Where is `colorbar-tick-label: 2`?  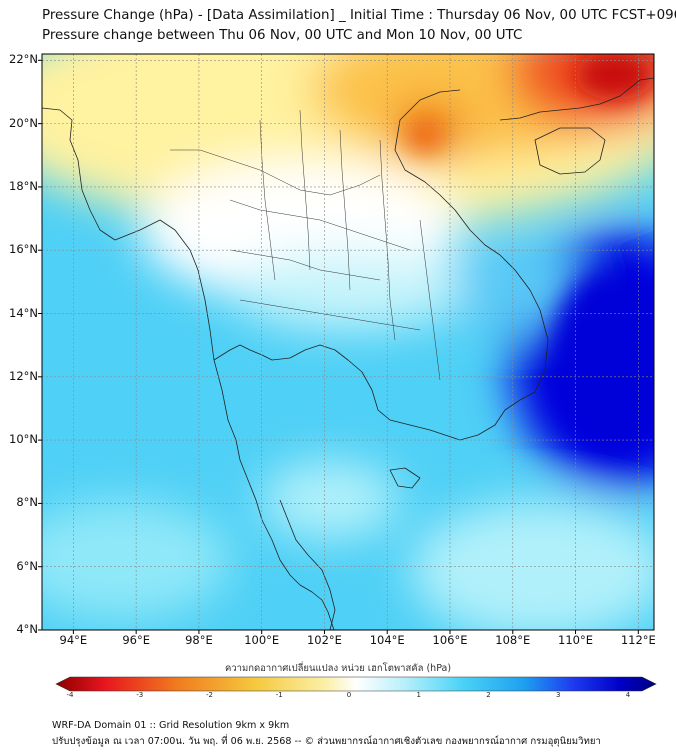
colorbar-tick-label: 2 is located at coordinates (488, 695).